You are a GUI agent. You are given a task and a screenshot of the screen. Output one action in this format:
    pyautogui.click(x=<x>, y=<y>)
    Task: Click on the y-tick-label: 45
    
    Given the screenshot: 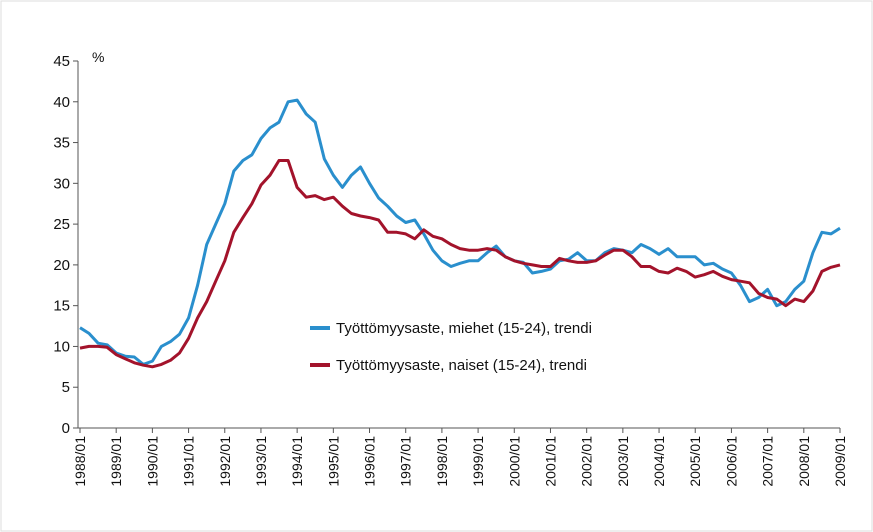 What is the action you would take?
    pyautogui.click(x=61, y=61)
    